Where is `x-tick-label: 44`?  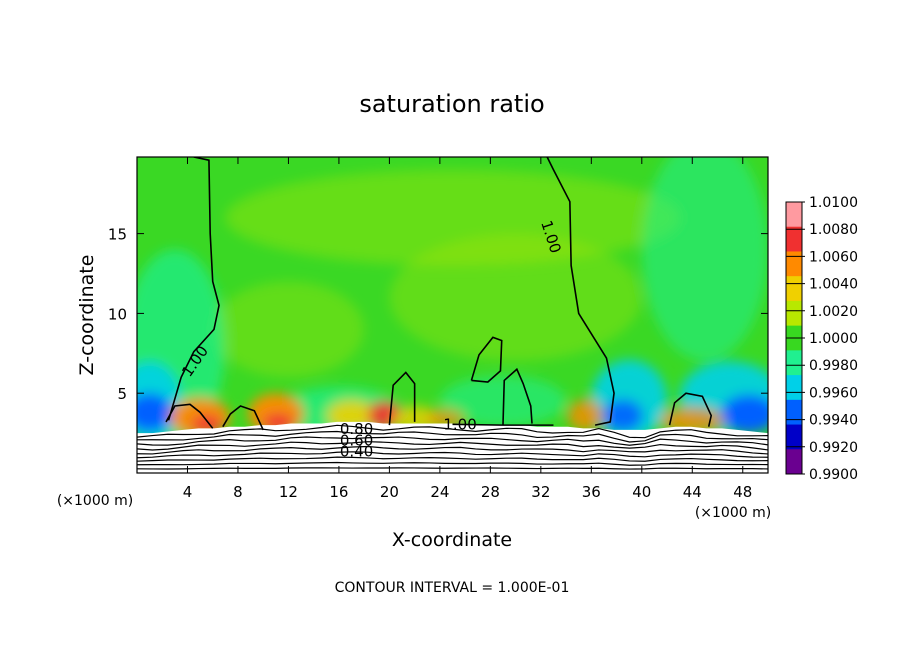
x-tick-label: 44 is located at coordinates (692, 492).